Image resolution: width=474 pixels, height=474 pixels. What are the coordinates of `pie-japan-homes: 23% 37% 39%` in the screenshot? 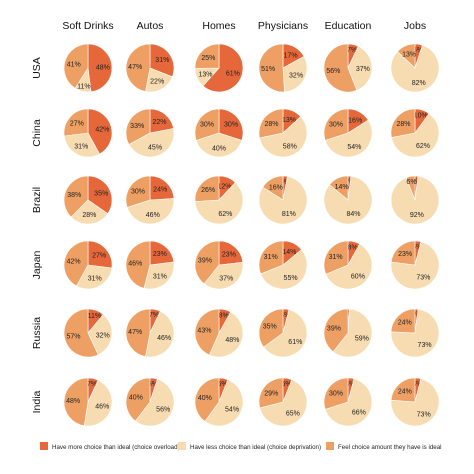 It's located at (219, 265).